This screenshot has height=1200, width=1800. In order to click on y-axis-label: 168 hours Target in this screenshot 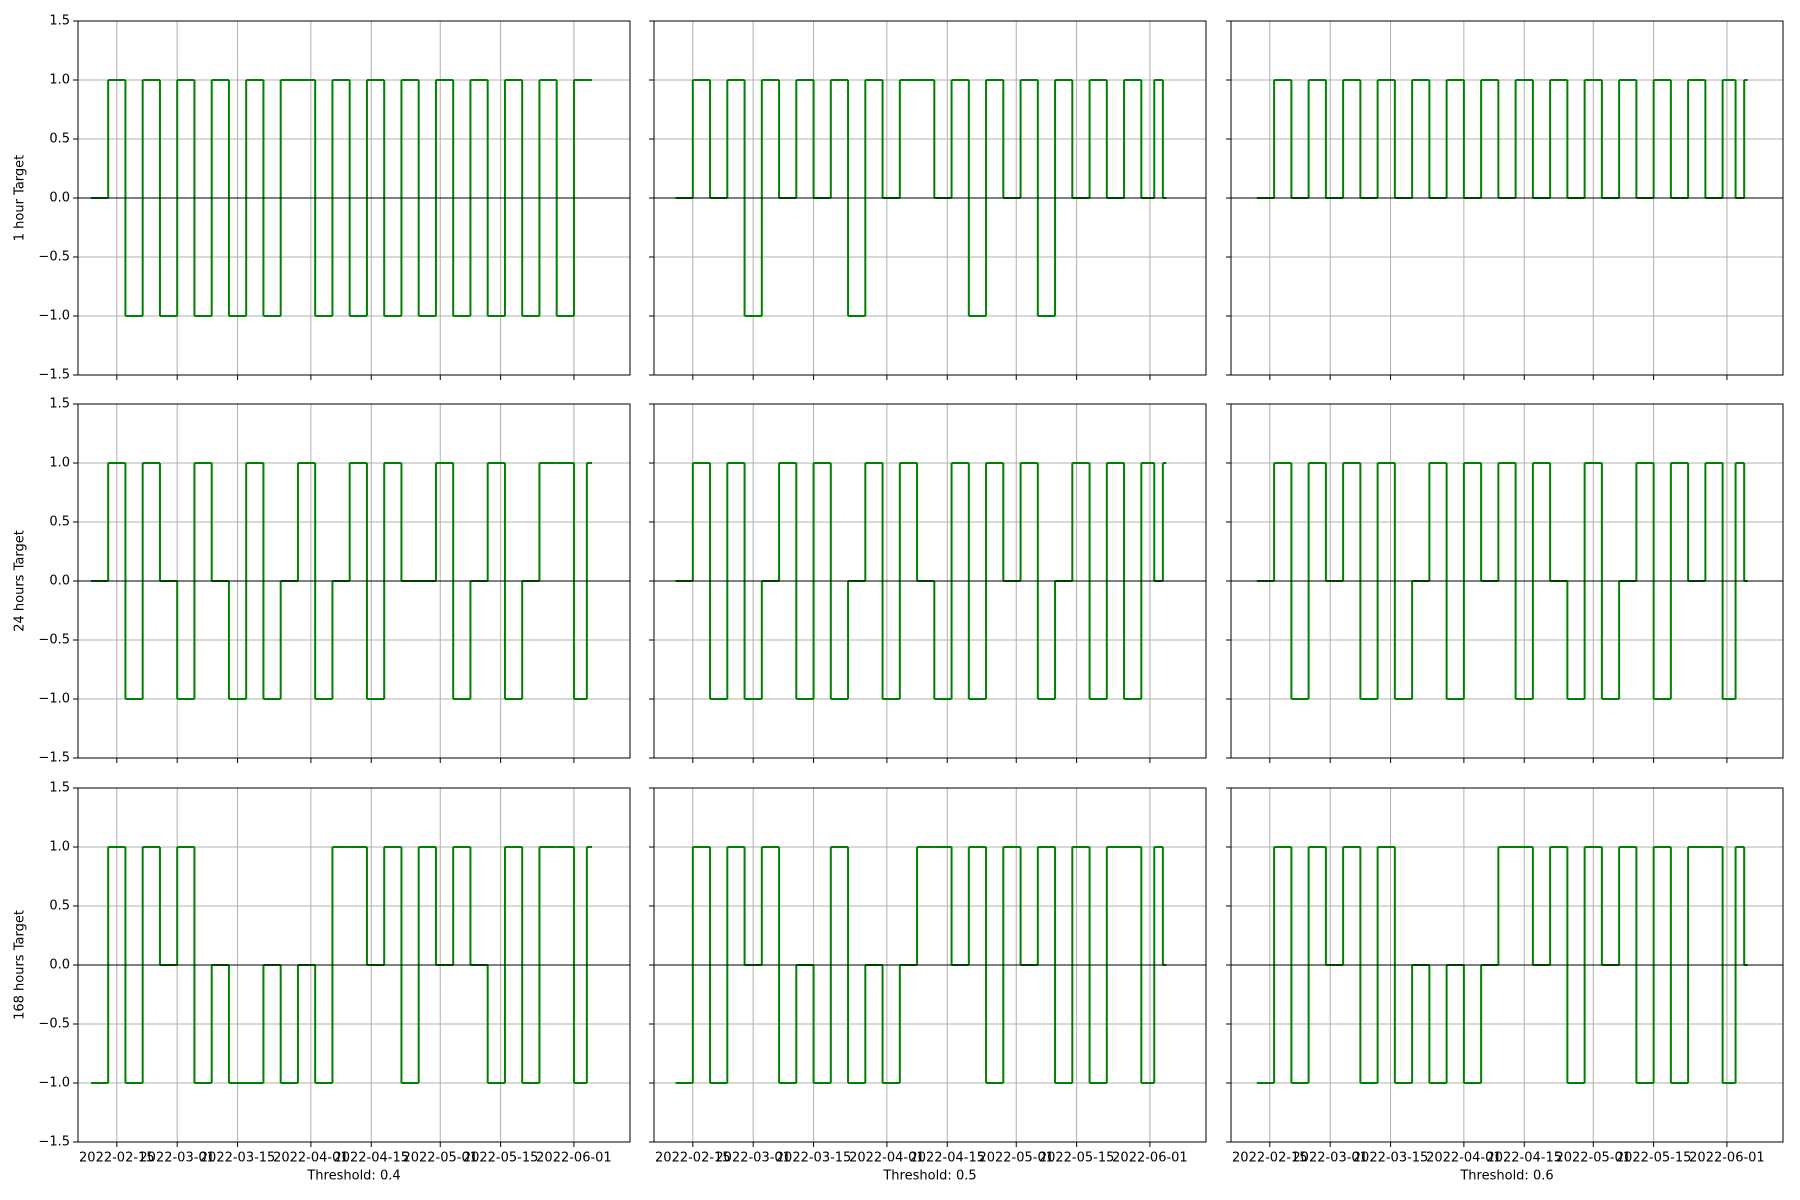, I will do `click(20, 965)`.